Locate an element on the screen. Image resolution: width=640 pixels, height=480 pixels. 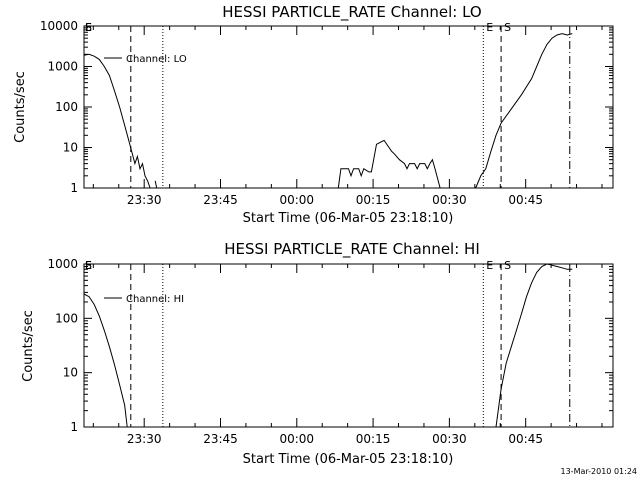
chart-title: HESSI PARTICLE_RATE Channel: HI is located at coordinates (352, 249).